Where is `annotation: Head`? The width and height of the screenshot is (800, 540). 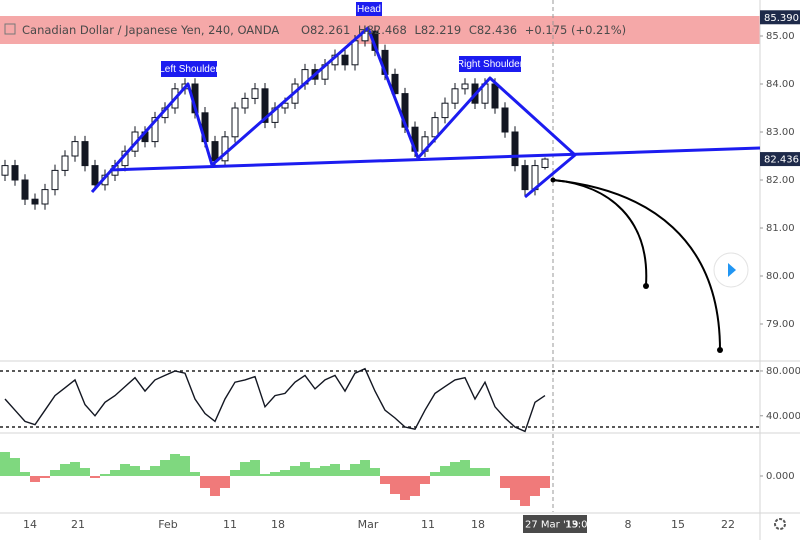
annotation: Head is located at coordinates (369, 9).